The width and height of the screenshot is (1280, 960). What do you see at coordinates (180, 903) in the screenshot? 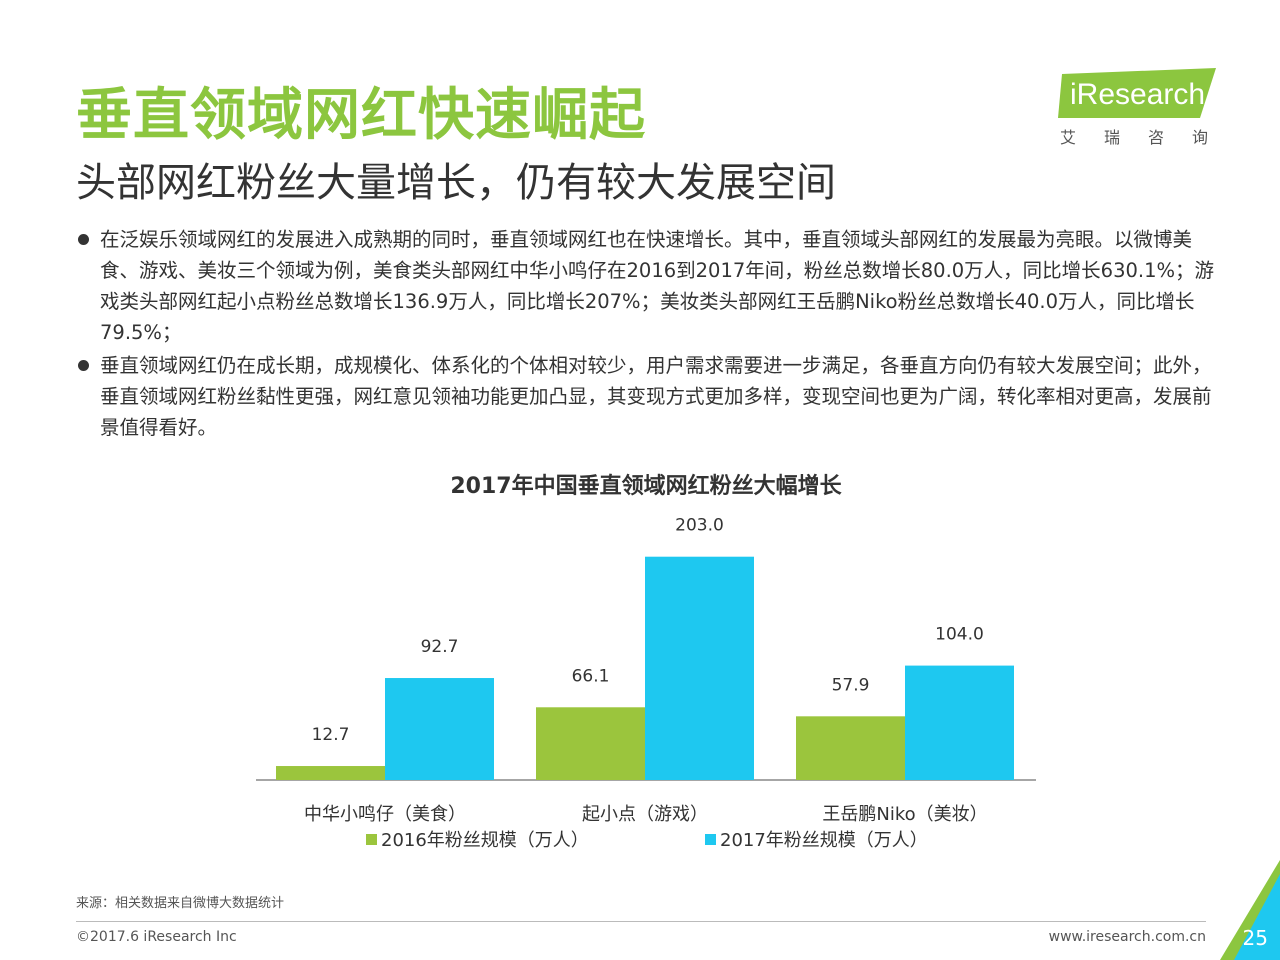
I see `data-source-note: 来源：相关数据来自微博大数据统计` at bounding box center [180, 903].